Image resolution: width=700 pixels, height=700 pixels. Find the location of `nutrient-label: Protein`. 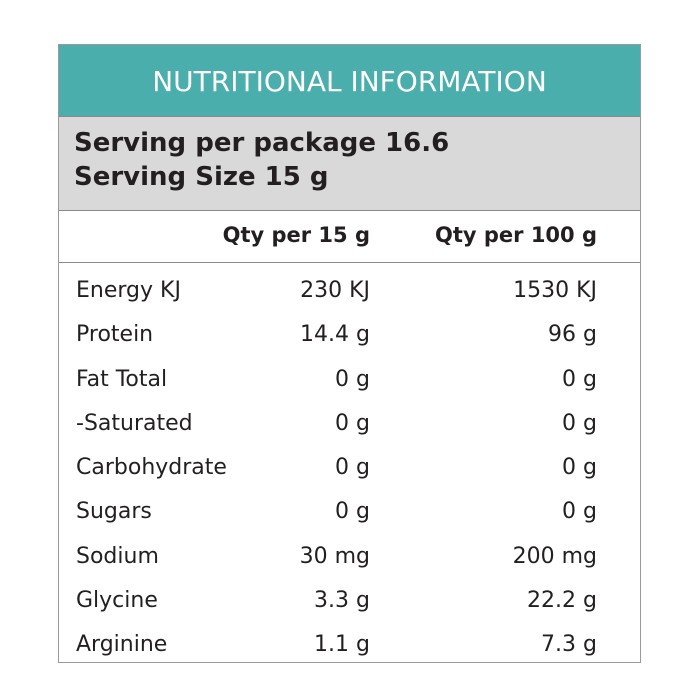

nutrient-label: Protein is located at coordinates (115, 335).